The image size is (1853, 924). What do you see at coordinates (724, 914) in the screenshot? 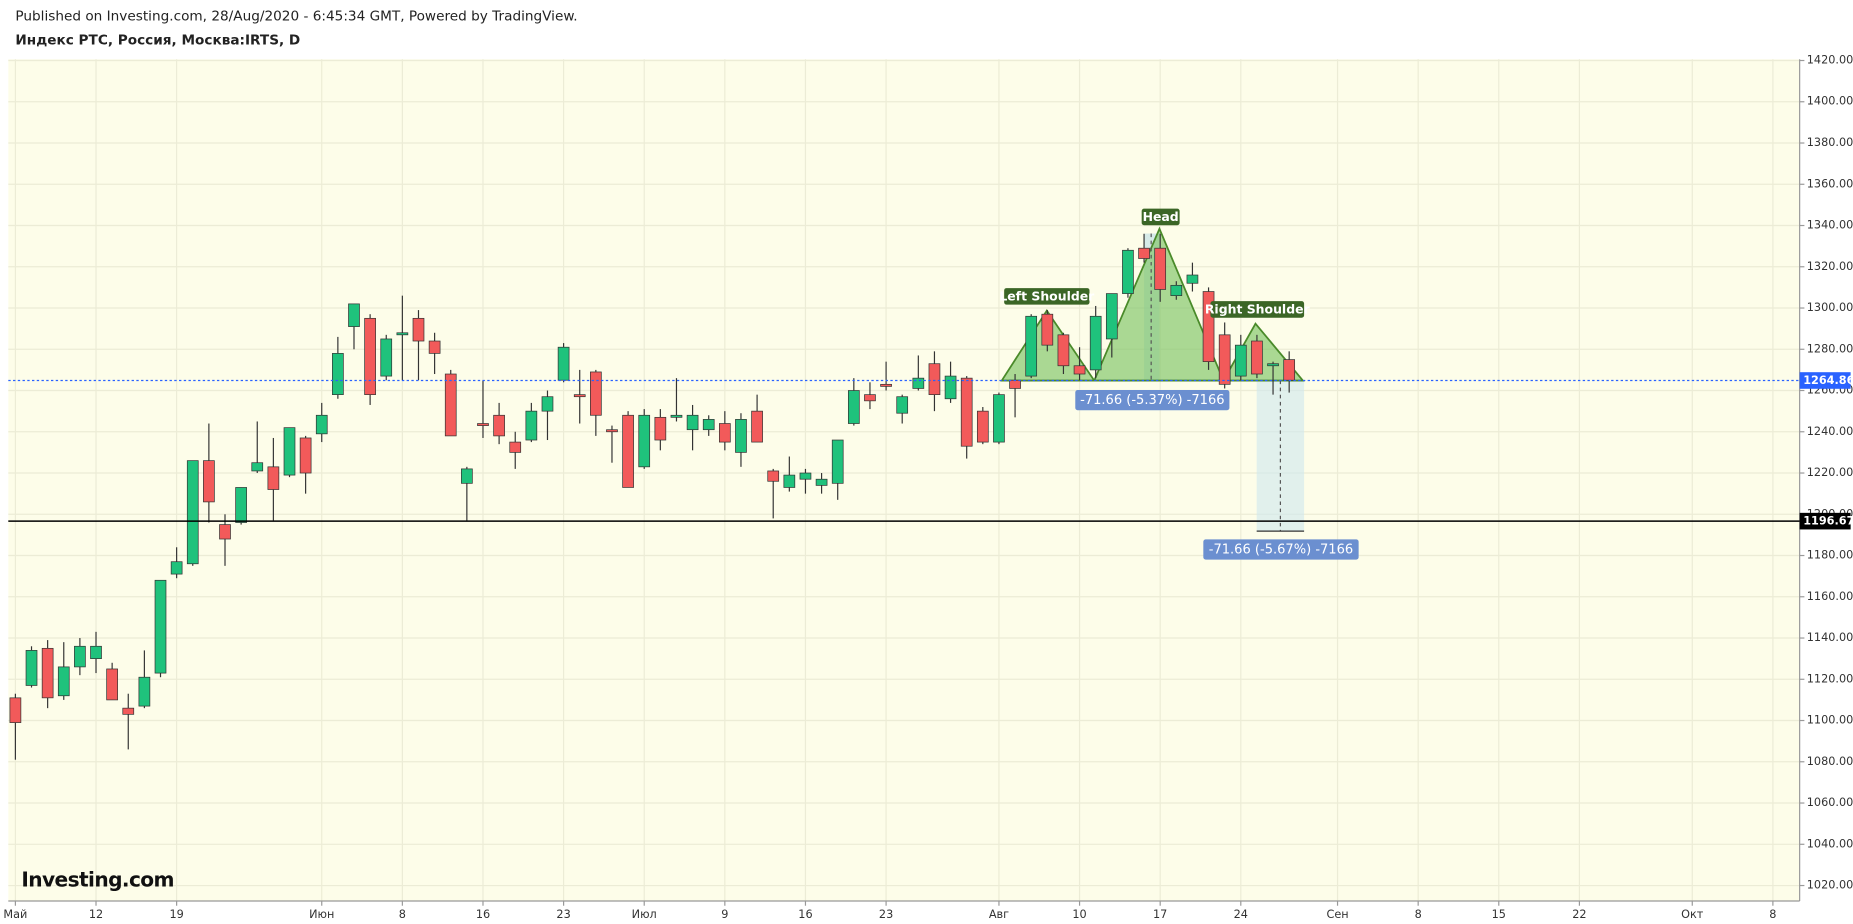
I see `x-tick-label: 9` at bounding box center [724, 914].